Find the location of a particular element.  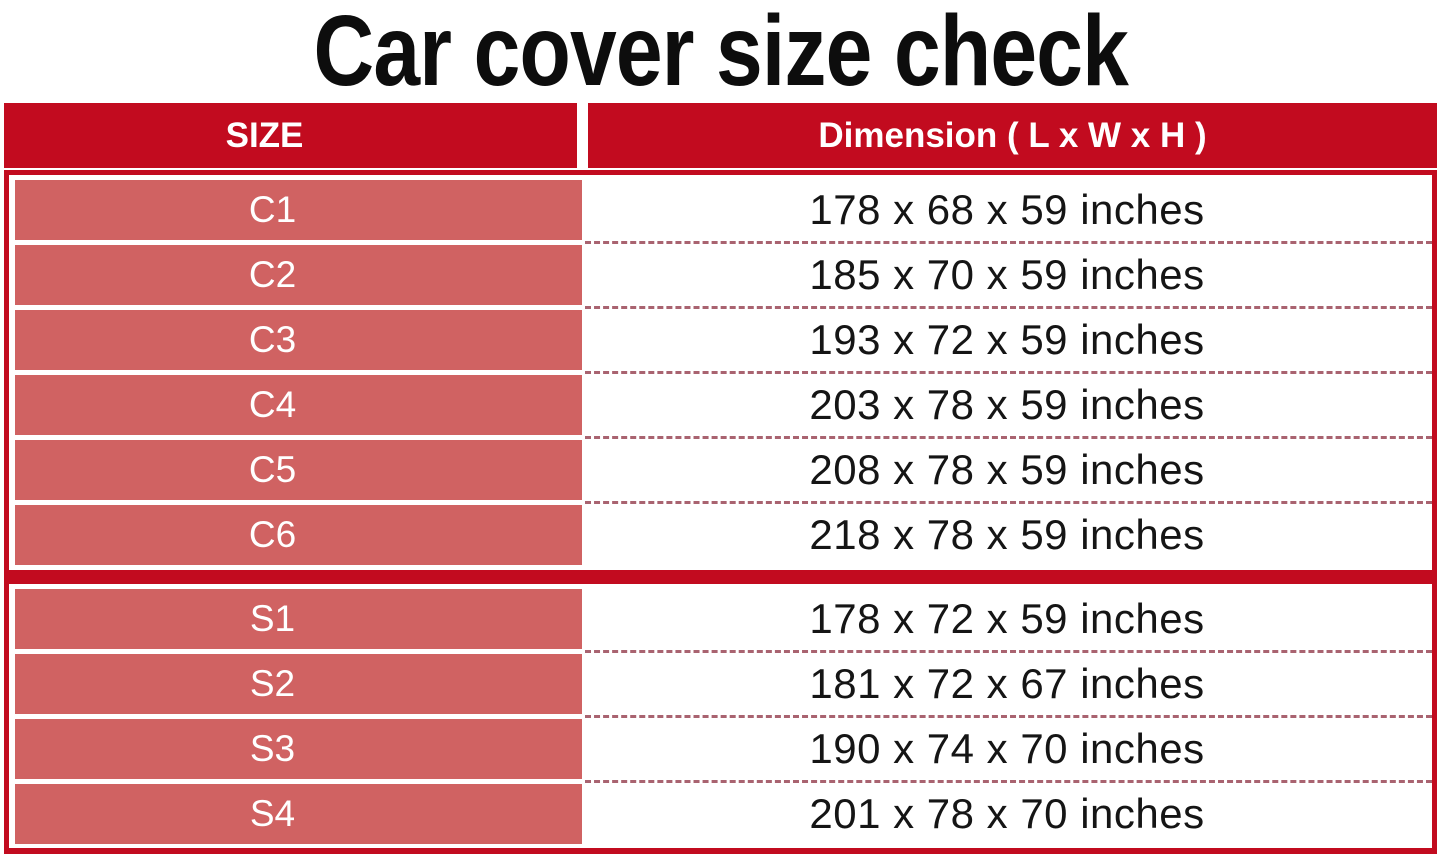

table-row: S1 178 x 72 x 59 inches is located at coordinates (723, 621).